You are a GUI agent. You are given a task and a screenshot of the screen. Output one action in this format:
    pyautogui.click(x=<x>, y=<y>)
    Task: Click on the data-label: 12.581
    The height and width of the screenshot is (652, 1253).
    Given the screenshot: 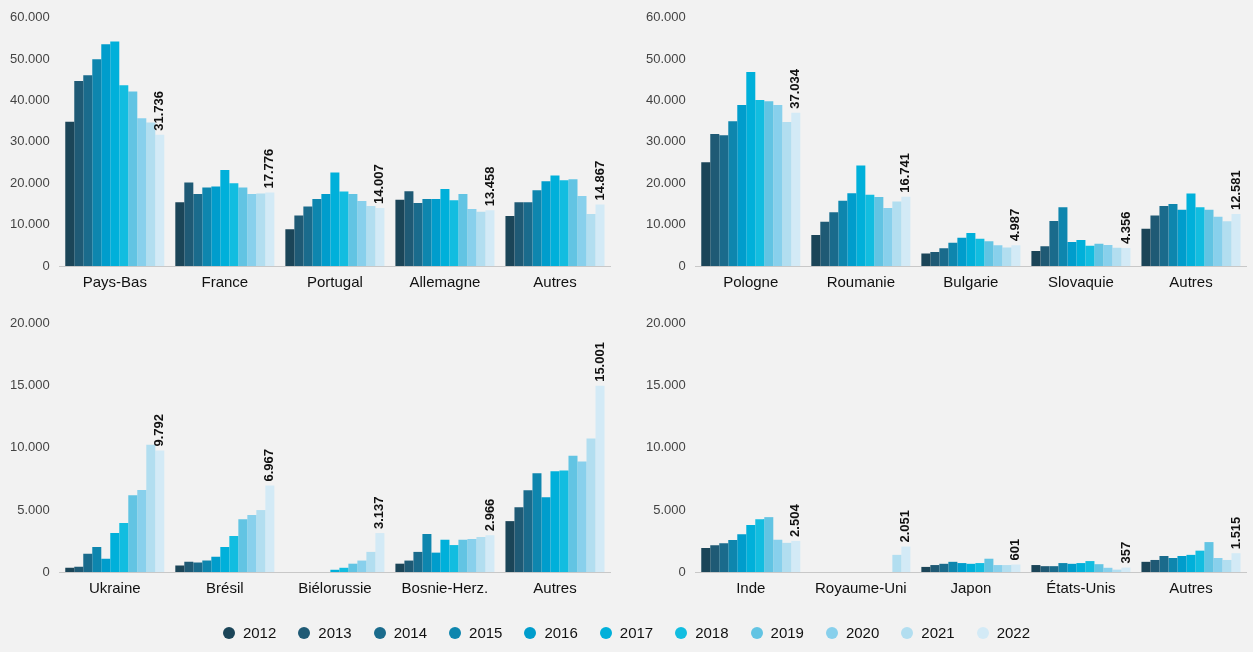 What is the action you would take?
    pyautogui.click(x=1235, y=190)
    